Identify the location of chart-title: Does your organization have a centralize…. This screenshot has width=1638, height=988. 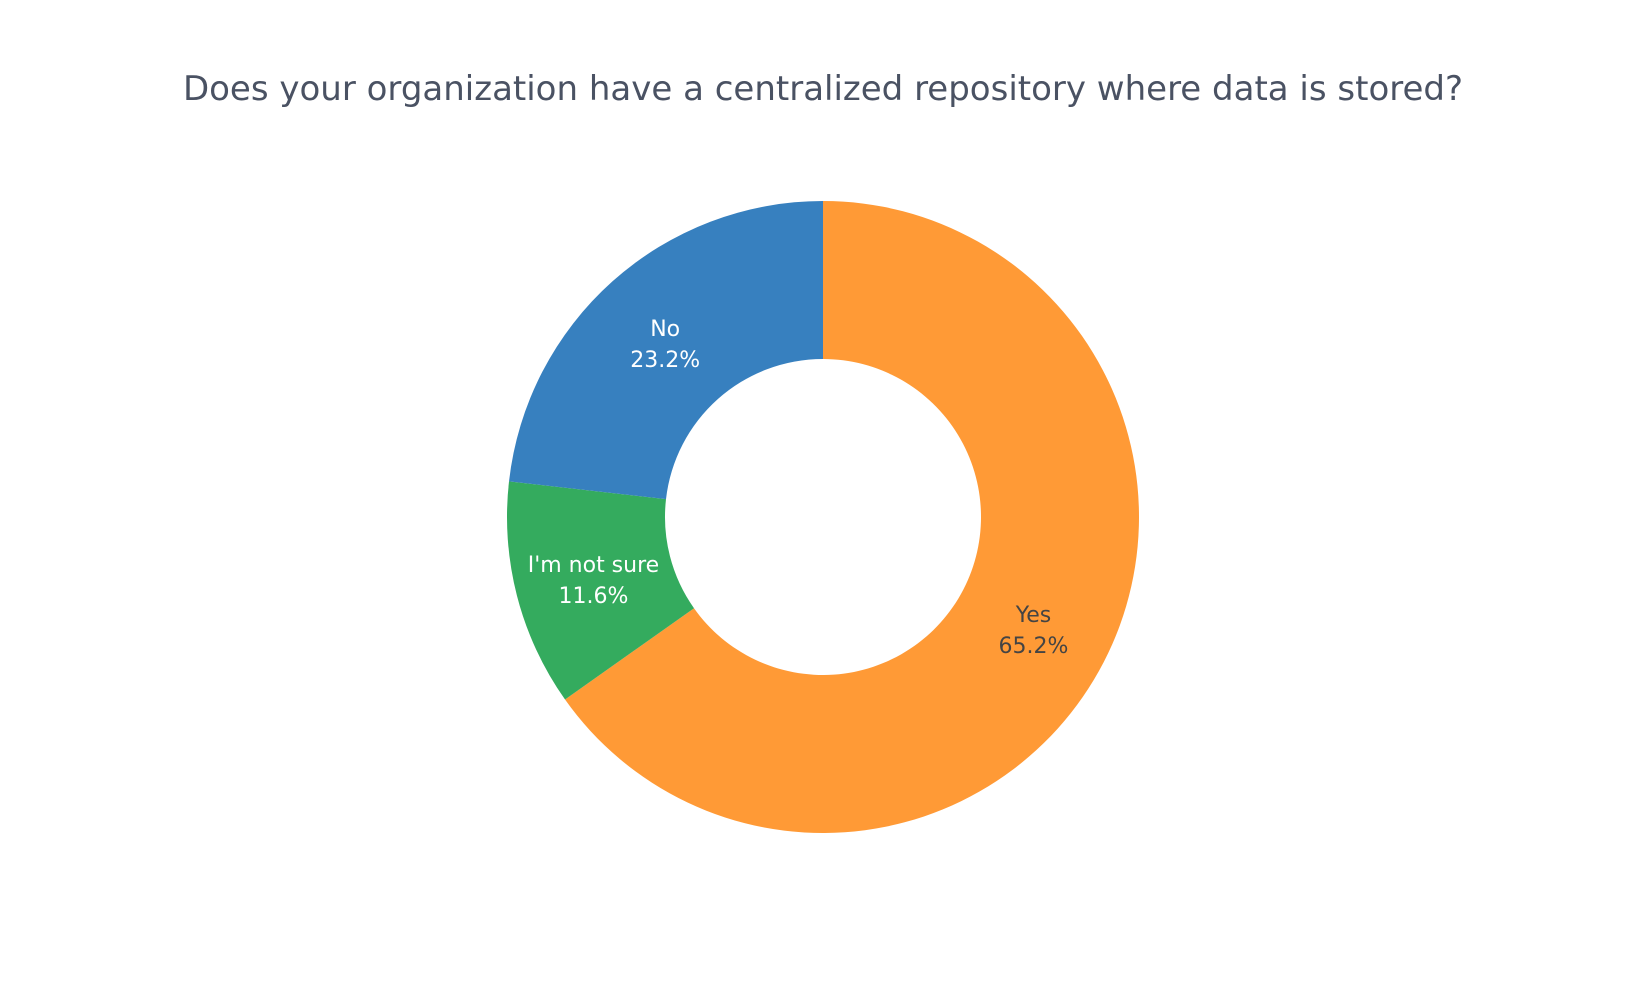
(823, 89).